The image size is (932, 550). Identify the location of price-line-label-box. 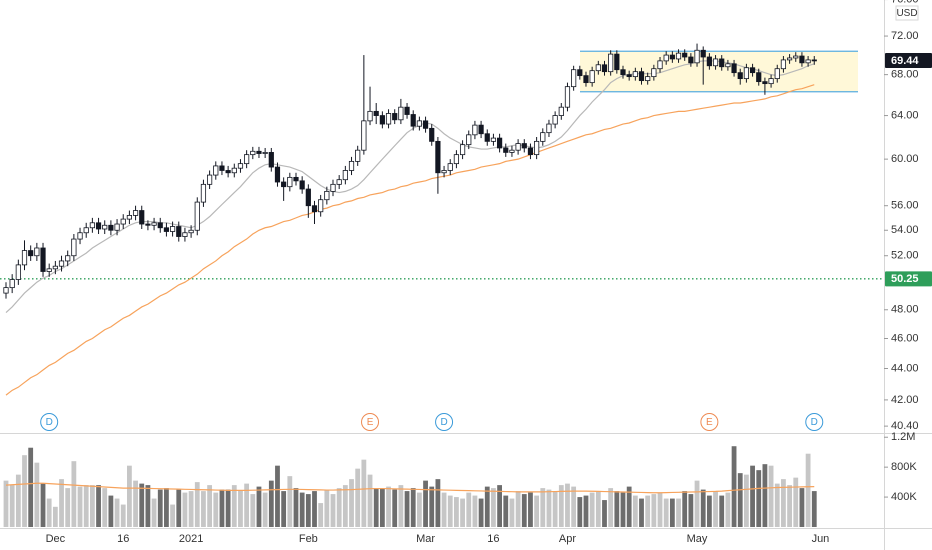
(908, 279).